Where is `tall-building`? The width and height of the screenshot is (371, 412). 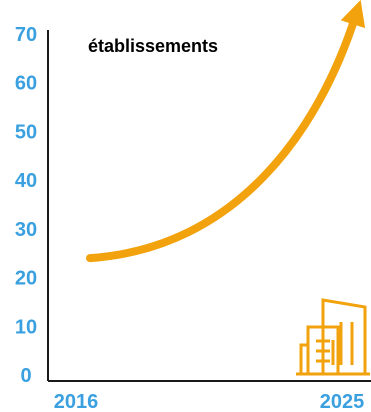
tall-building is located at coordinates (344, 336).